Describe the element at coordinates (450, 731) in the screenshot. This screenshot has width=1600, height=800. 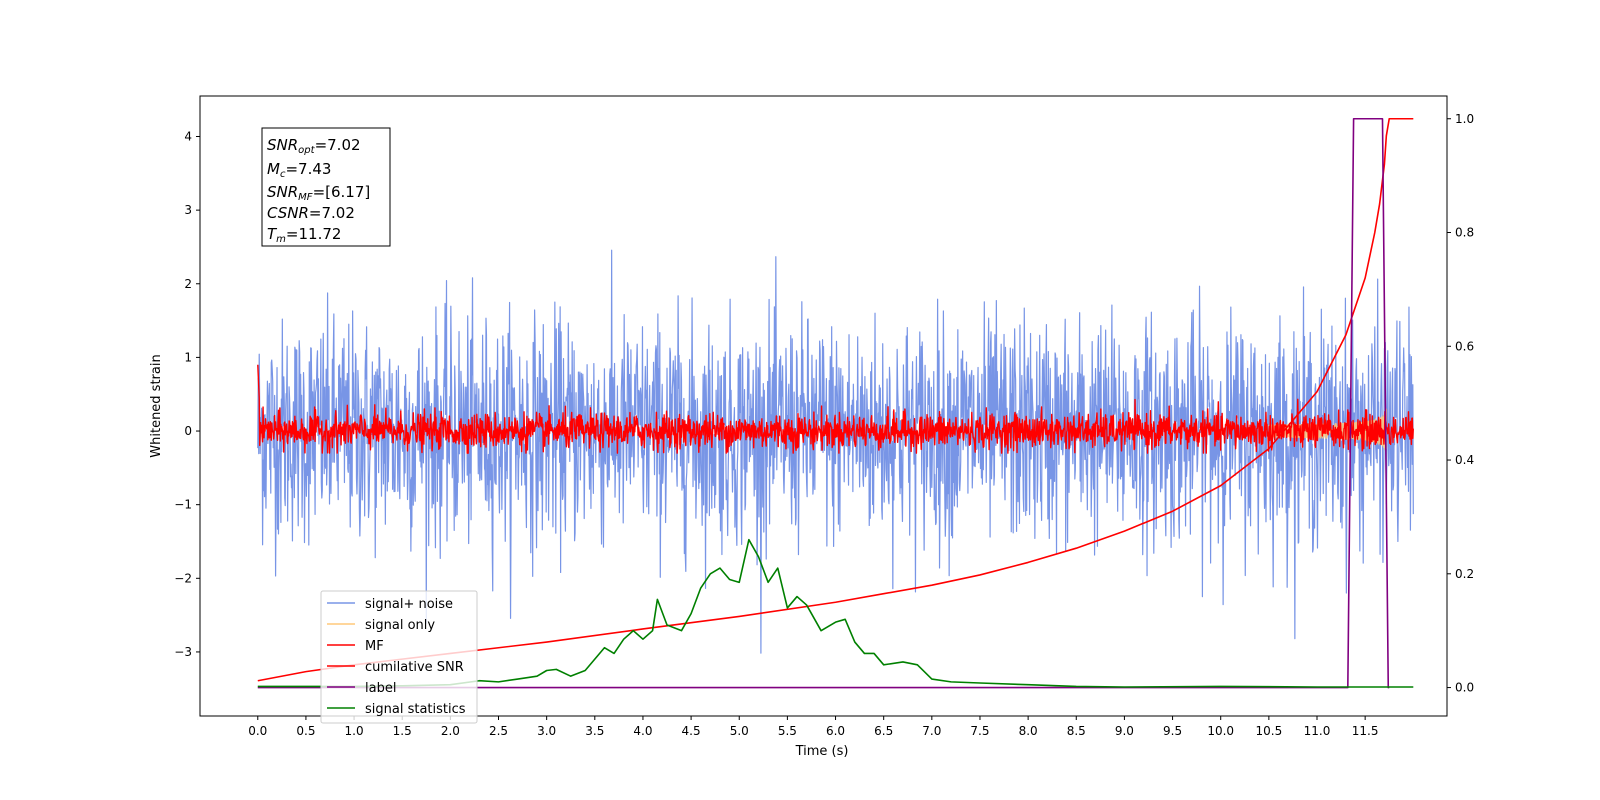
I see `x-tick-label: 2.0` at that location.